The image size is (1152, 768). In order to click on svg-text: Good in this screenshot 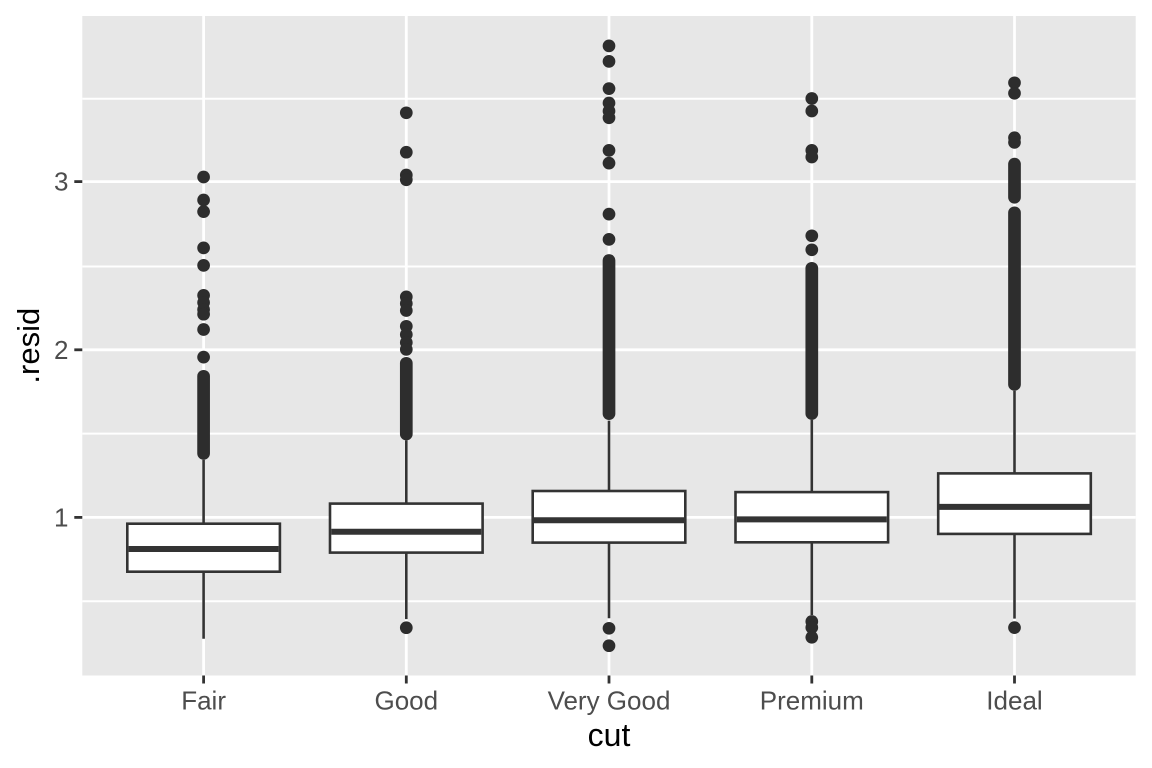, I will do `click(406, 701)`.